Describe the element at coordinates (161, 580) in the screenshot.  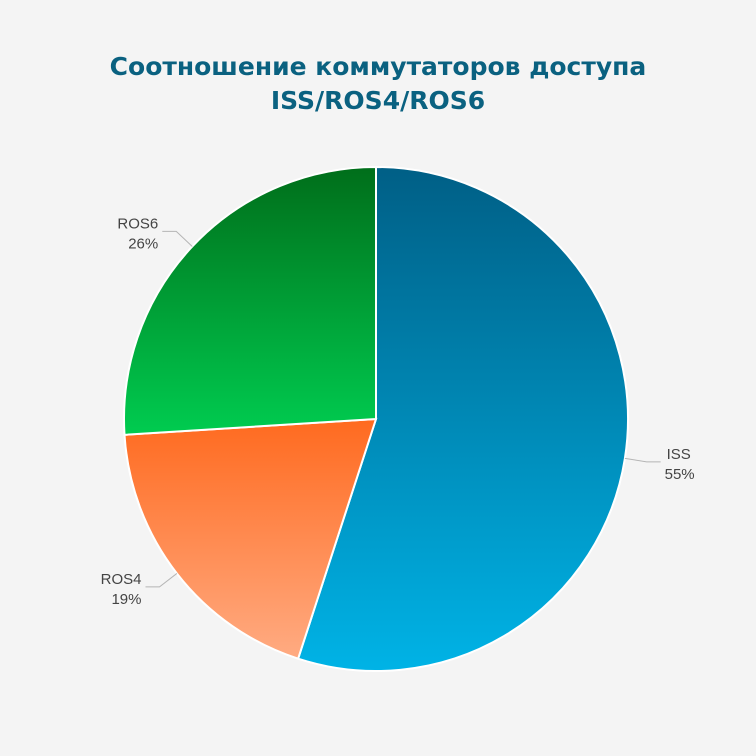
I see `leader-line-ros4` at that location.